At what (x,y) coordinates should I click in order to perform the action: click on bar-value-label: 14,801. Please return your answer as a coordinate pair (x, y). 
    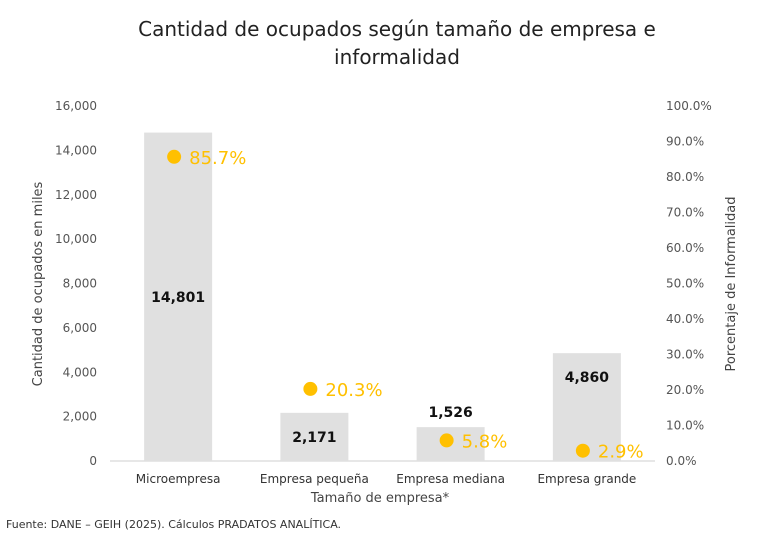
    Looking at the image, I should click on (178, 298).